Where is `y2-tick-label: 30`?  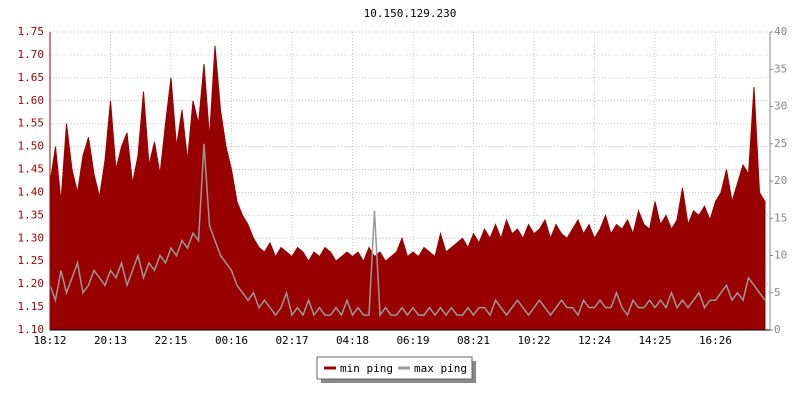 y2-tick-label: 30 is located at coordinates (780, 106).